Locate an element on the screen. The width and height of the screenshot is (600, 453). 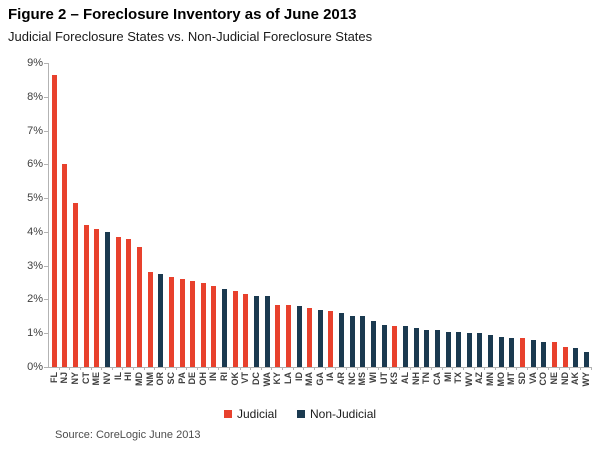
bar-slot-MS is located at coordinates (363, 215).